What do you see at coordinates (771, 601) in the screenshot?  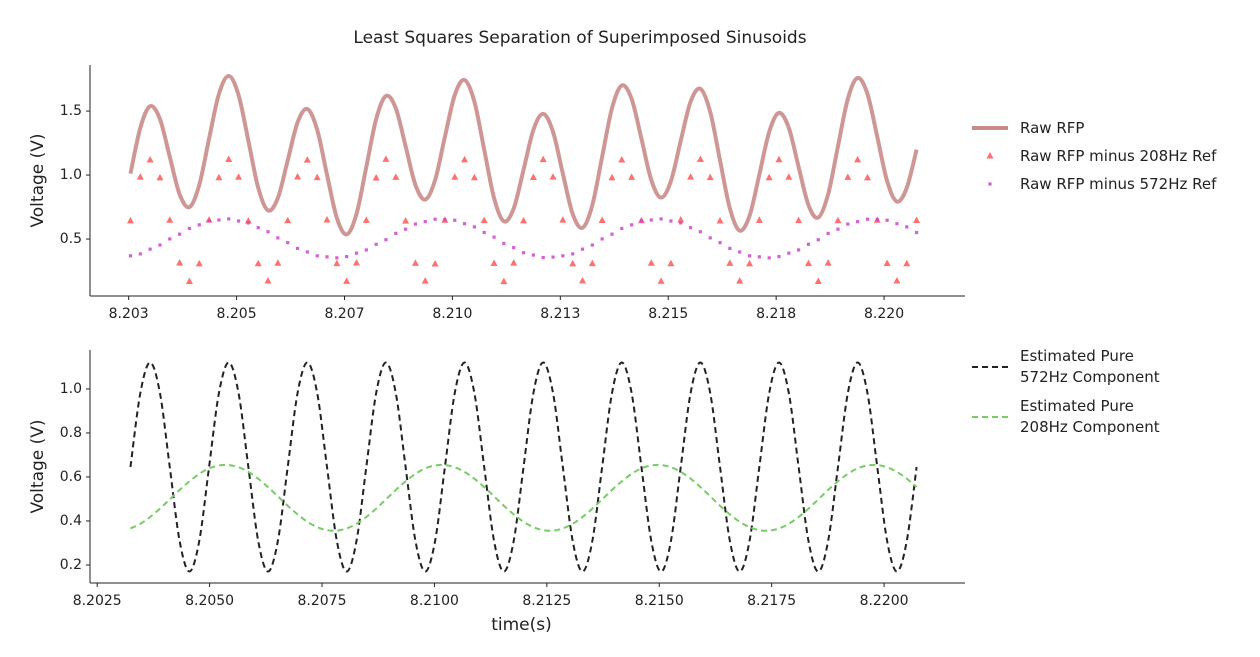 I see `x-tick-label: 8.2175` at bounding box center [771, 601].